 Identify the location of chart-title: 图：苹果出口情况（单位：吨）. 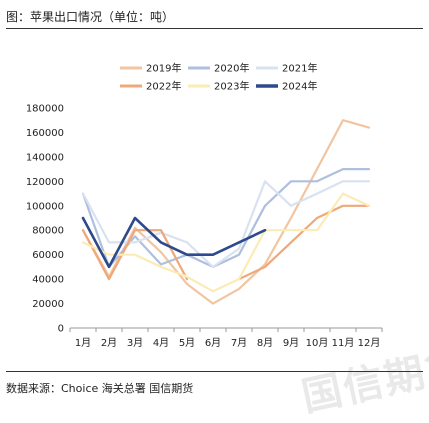
(90, 17).